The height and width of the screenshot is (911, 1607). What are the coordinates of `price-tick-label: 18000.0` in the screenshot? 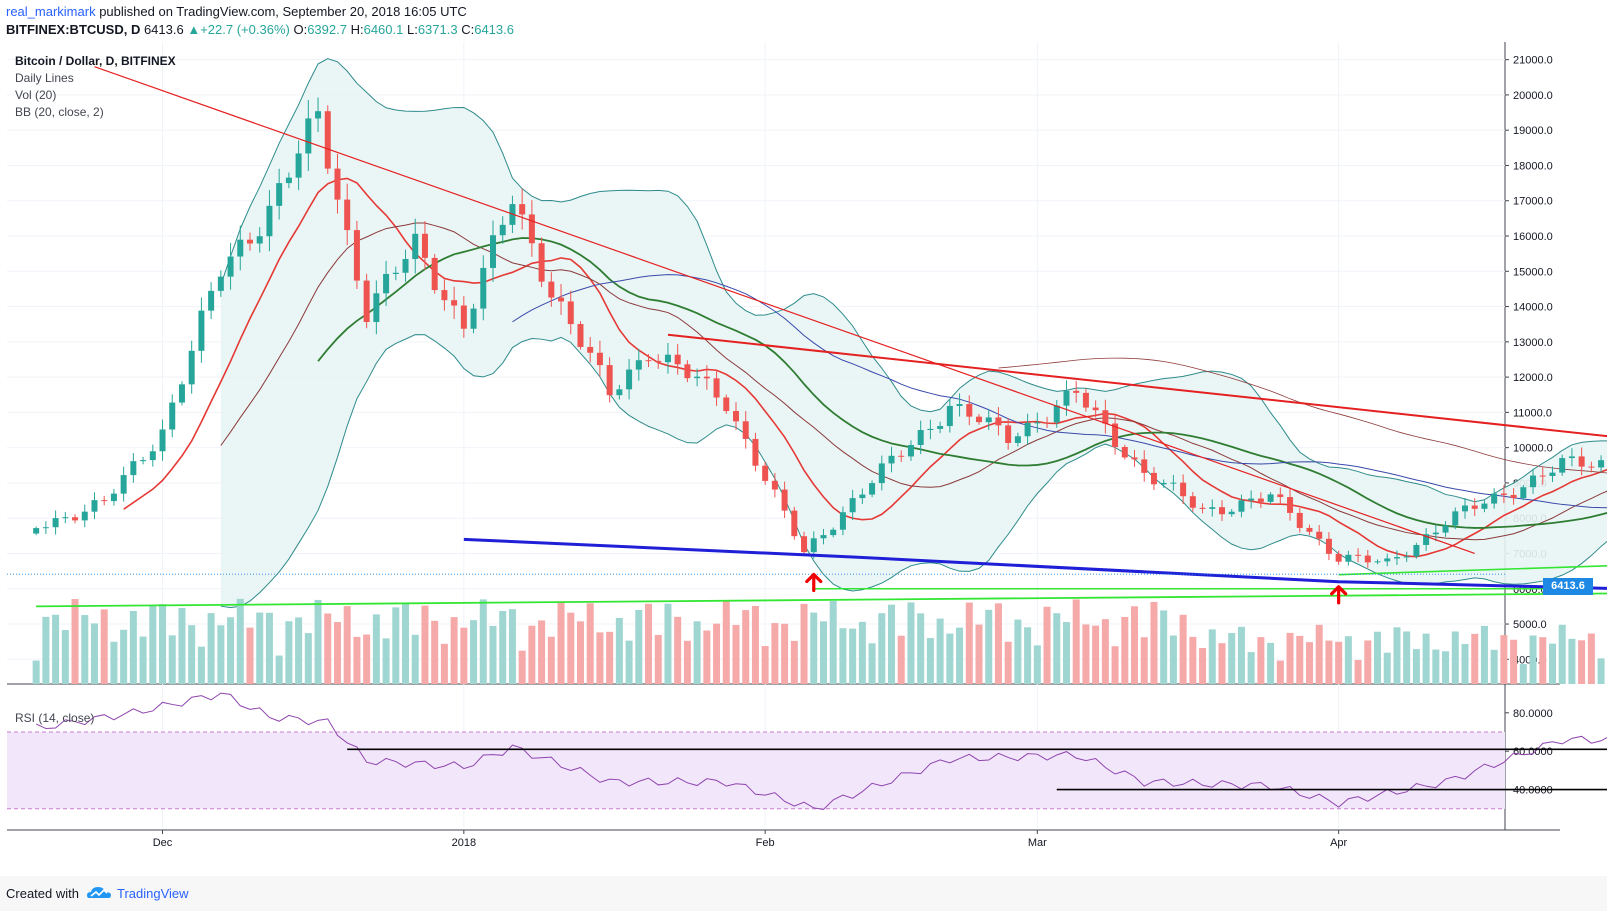 It's located at (1533, 166).